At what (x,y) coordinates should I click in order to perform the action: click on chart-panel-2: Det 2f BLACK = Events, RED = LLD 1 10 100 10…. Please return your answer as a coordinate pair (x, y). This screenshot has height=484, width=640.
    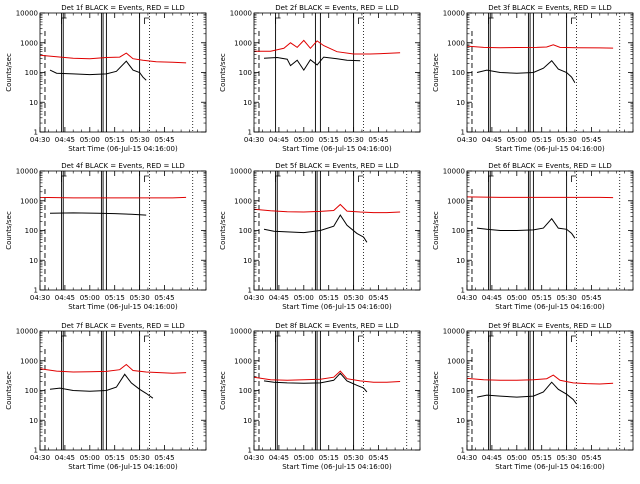
    Looking at the image, I should click on (320, 78).